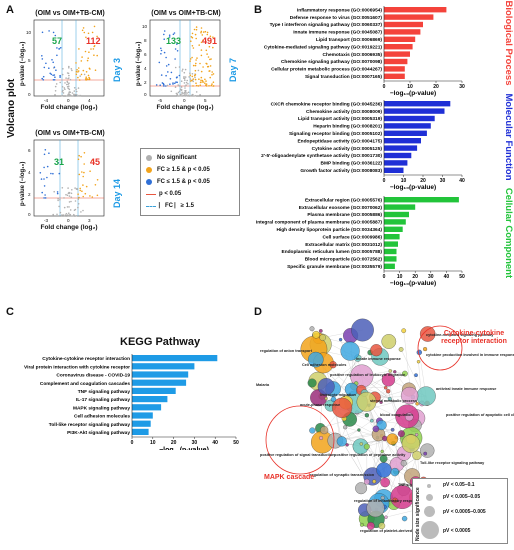 The width and height of the screenshot is (514, 550). I want to click on go-xlabel: −log₁₀(p-value), so click(413, 187).